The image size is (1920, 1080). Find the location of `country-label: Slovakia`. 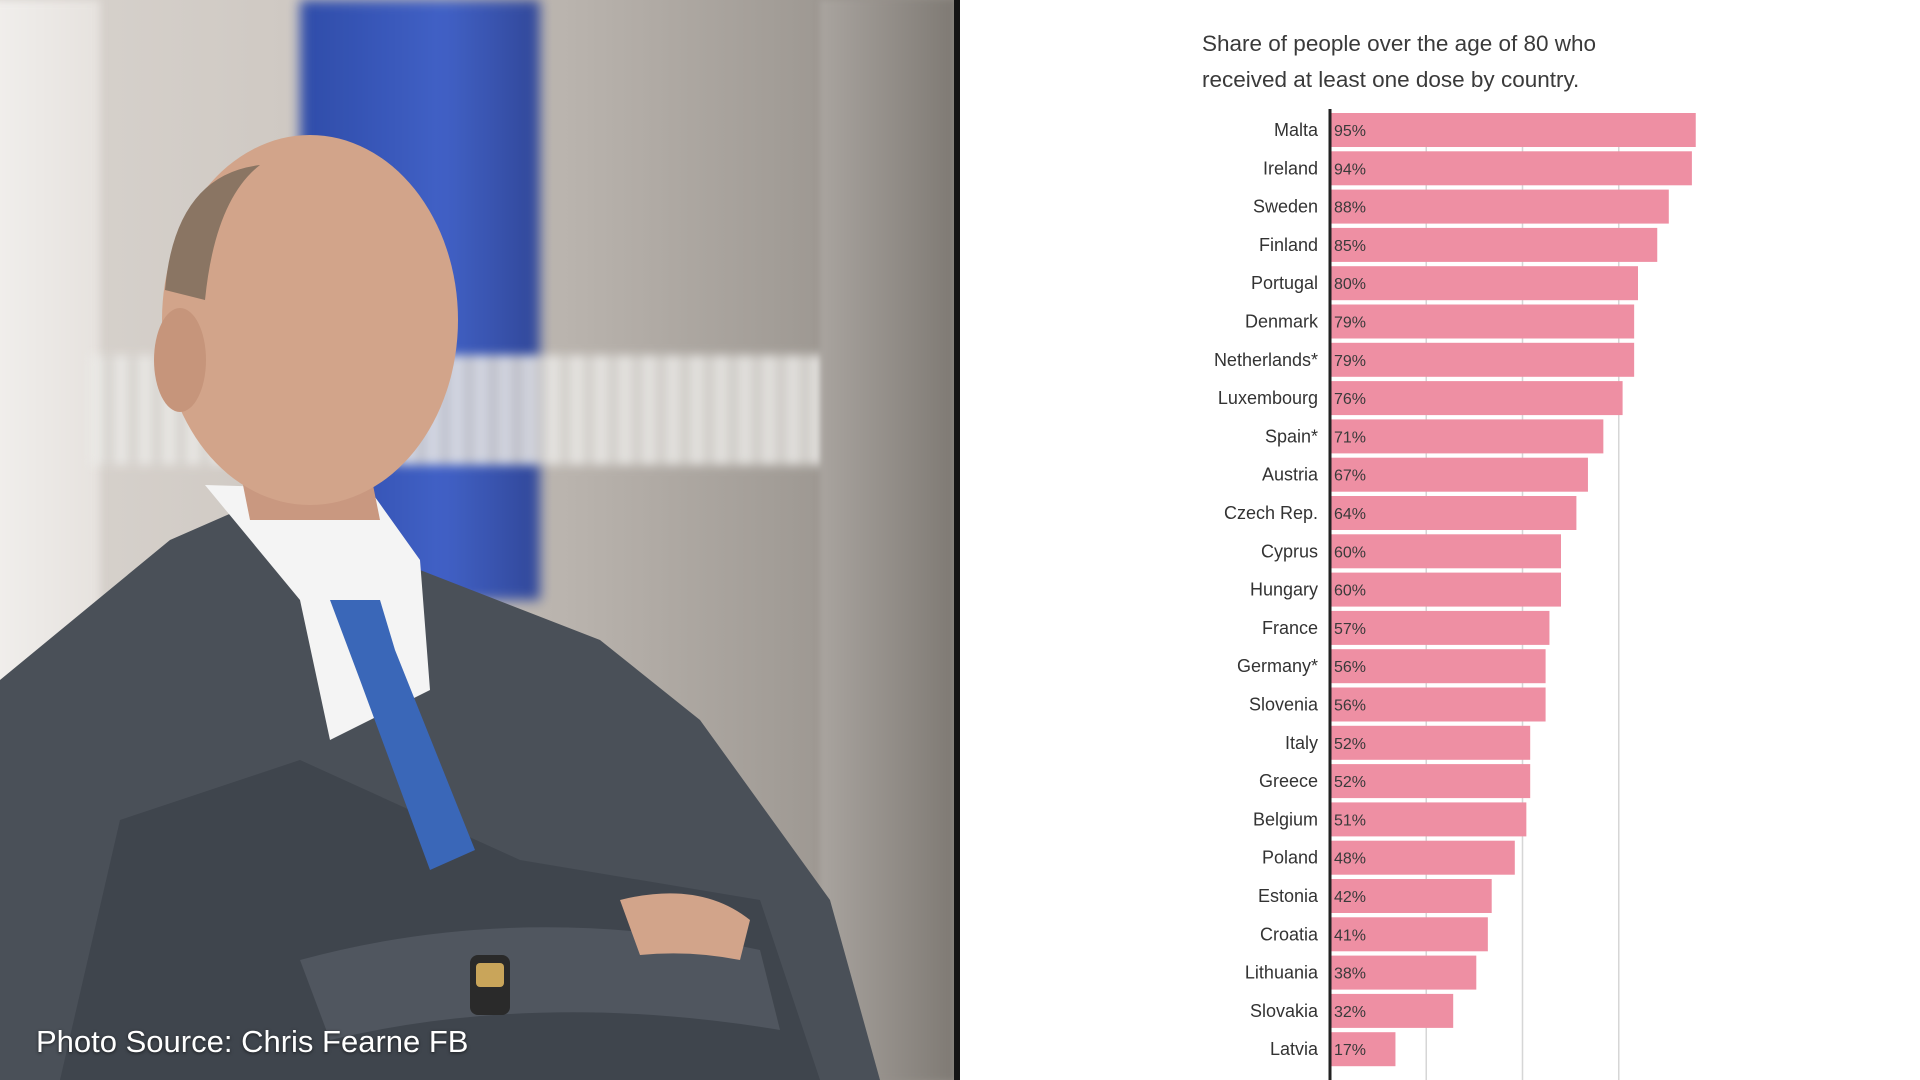

country-label: Slovakia is located at coordinates (1284, 1011).